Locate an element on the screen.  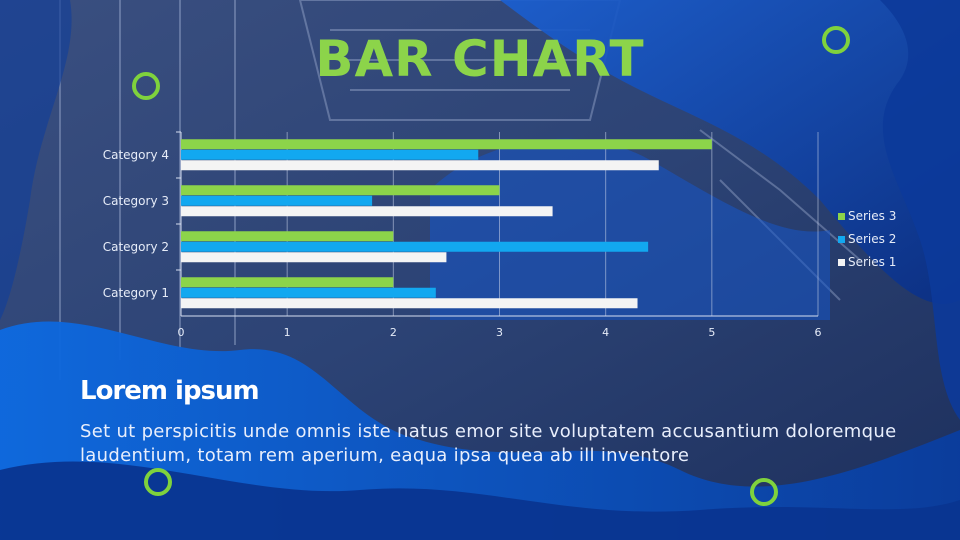
blue-wave-center is located at coordinates (630, 229).